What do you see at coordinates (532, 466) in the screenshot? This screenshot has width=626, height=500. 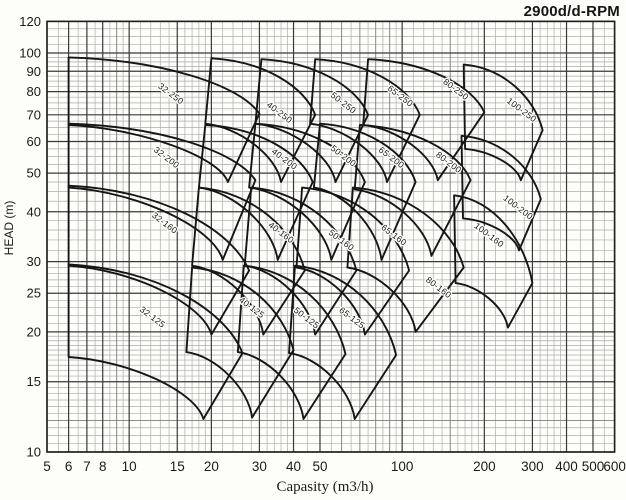 I see `x-tick-label: 300` at bounding box center [532, 466].